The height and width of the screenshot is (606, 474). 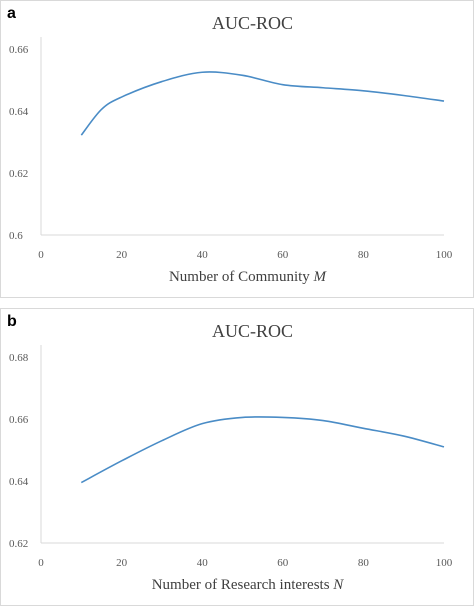 What do you see at coordinates (19, 358) in the screenshot?
I see `chart-b-ytick-label: 0.68` at bounding box center [19, 358].